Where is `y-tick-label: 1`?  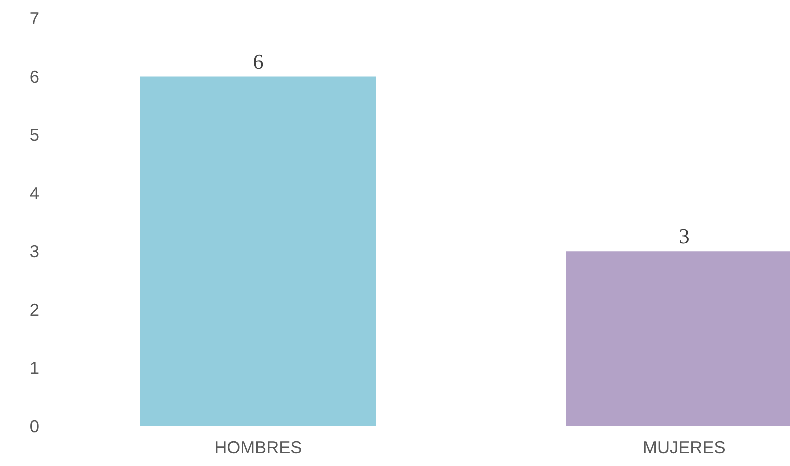 y-tick-label: 1 is located at coordinates (35, 368).